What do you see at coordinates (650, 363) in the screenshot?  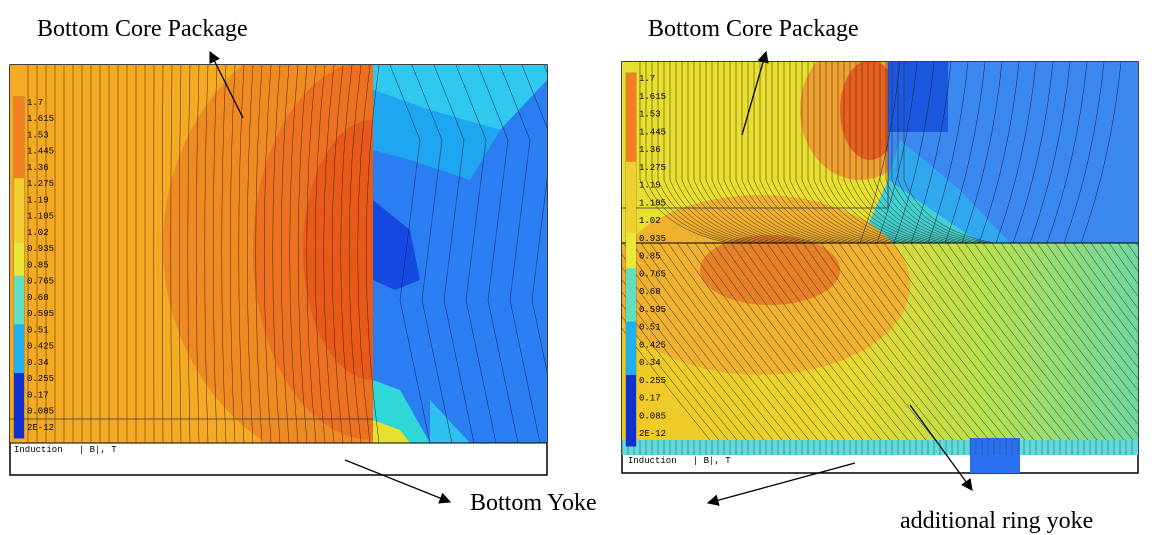 I see `legend-label: 0.34` at bounding box center [650, 363].